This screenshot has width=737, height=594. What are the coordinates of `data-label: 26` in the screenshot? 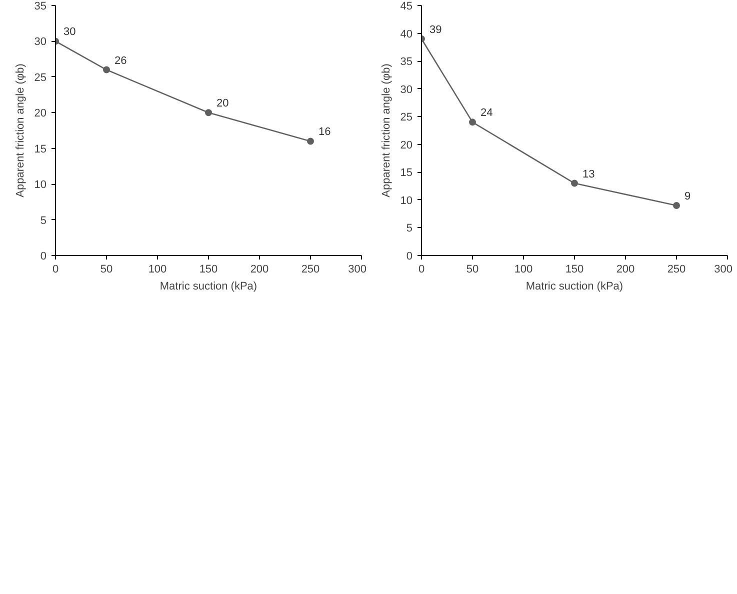 It's located at (120, 60).